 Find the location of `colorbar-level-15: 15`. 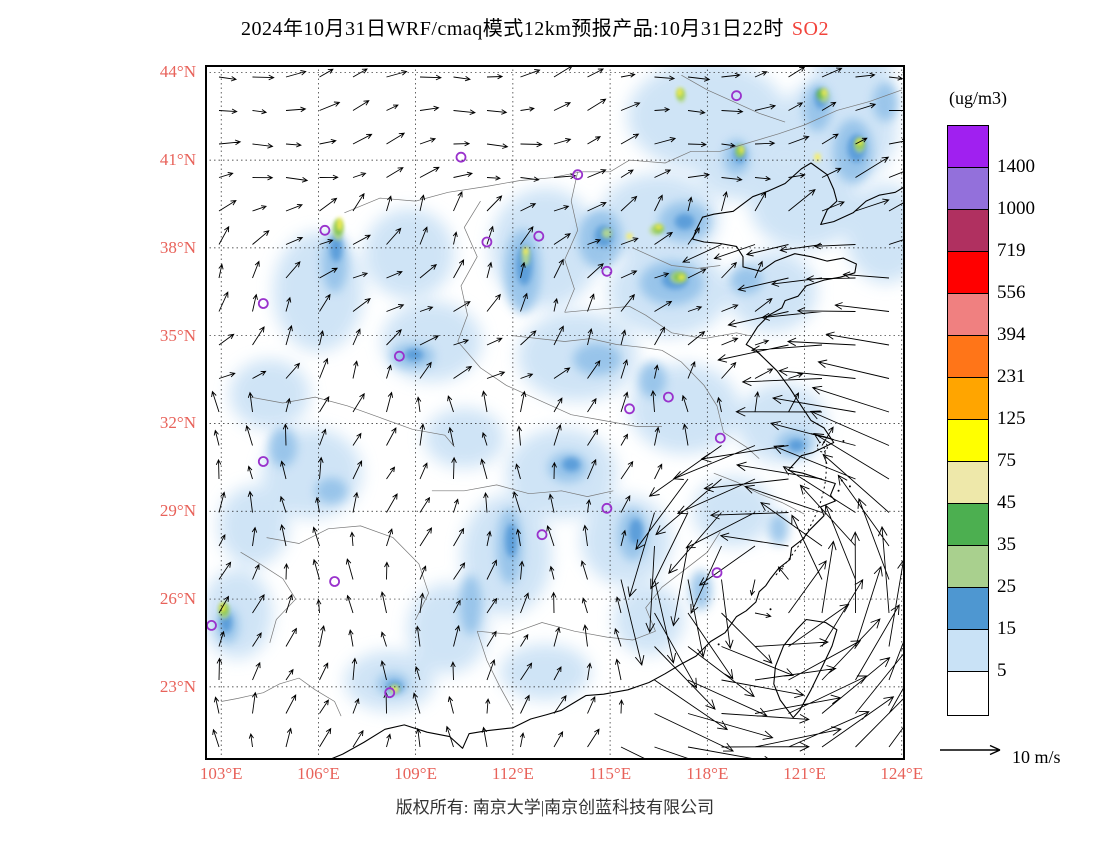

colorbar-level-15: 15 is located at coordinates (1006, 628).